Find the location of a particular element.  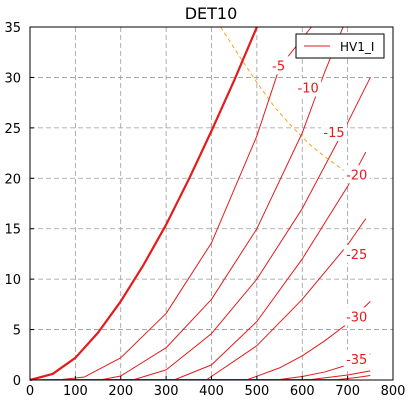

x-tick-label: 200 is located at coordinates (120, 391).